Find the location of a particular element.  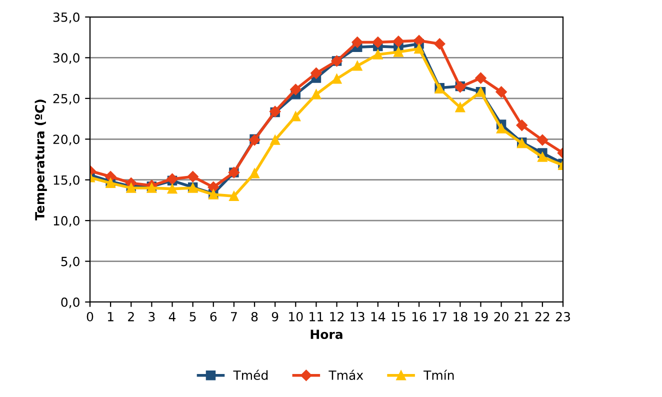

x-tick-label: 4 is located at coordinates (172, 317).